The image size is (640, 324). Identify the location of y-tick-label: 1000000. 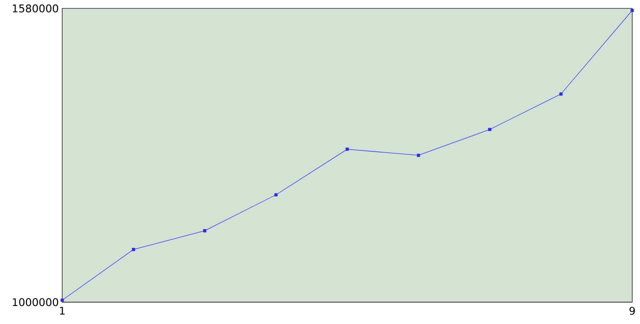
(35, 302).